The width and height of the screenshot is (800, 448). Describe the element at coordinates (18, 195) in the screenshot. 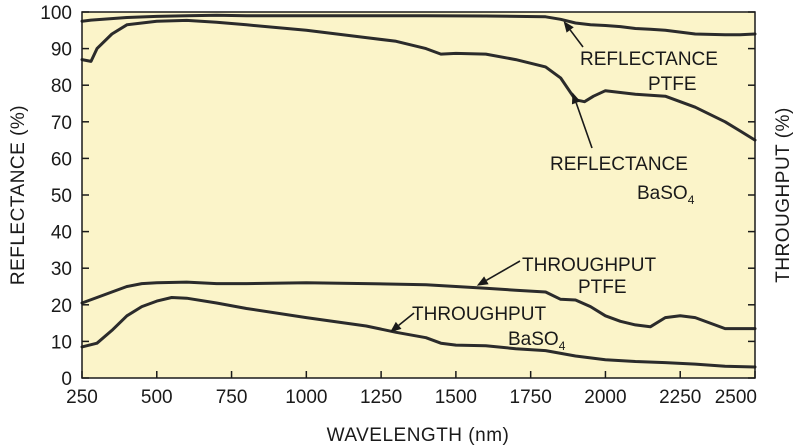

I see `y-axis-title-left: REFLECTANCE (%)` at that location.